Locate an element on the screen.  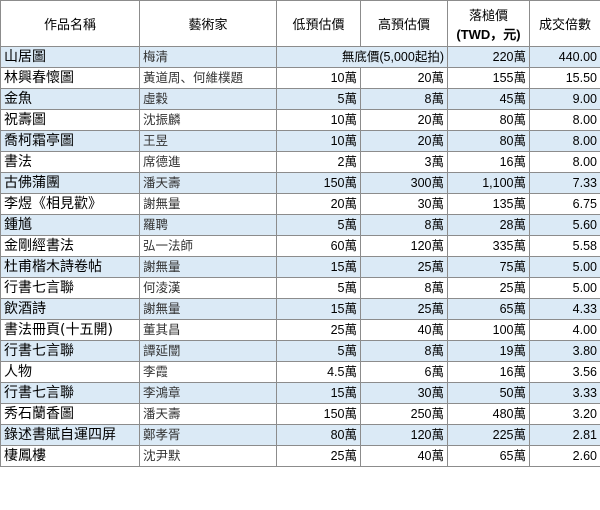
cell-multiple: 3.33 is located at coordinates (564, 393).